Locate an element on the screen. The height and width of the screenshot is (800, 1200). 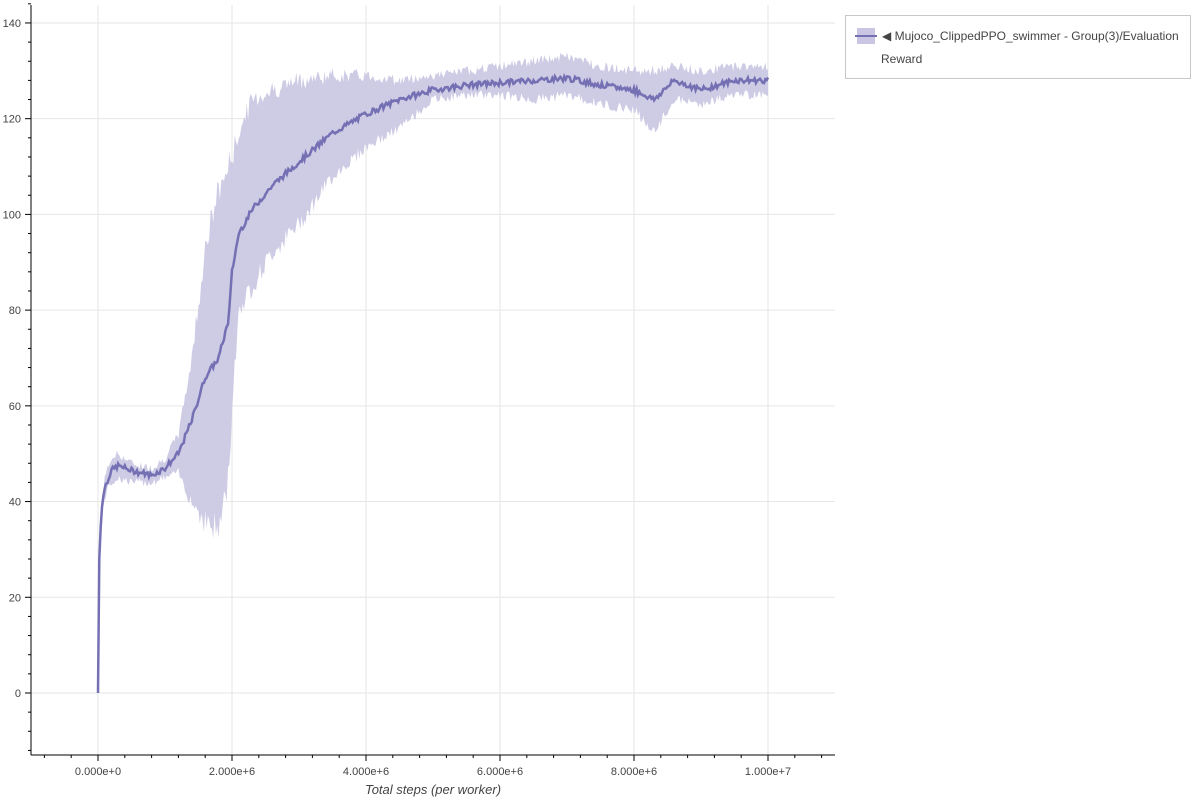
y-tick-label: 80 is located at coordinates (15, 311).